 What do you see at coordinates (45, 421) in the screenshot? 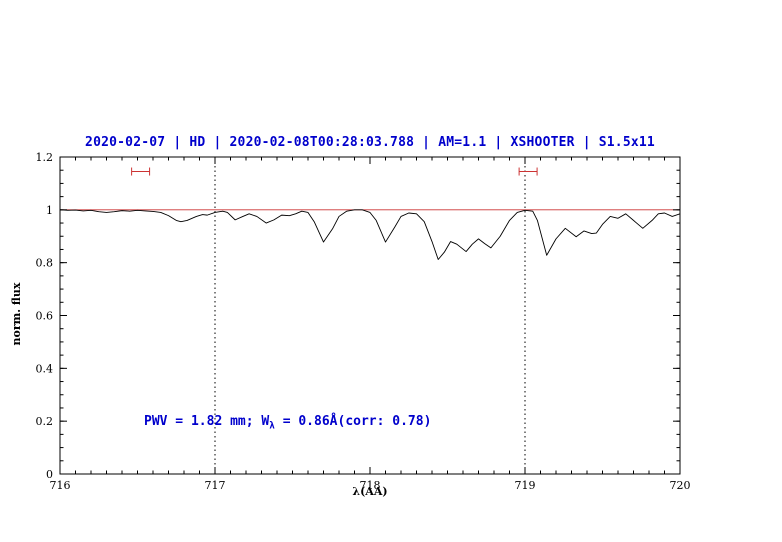
I see `svg-text: 0.2` at bounding box center [45, 421].